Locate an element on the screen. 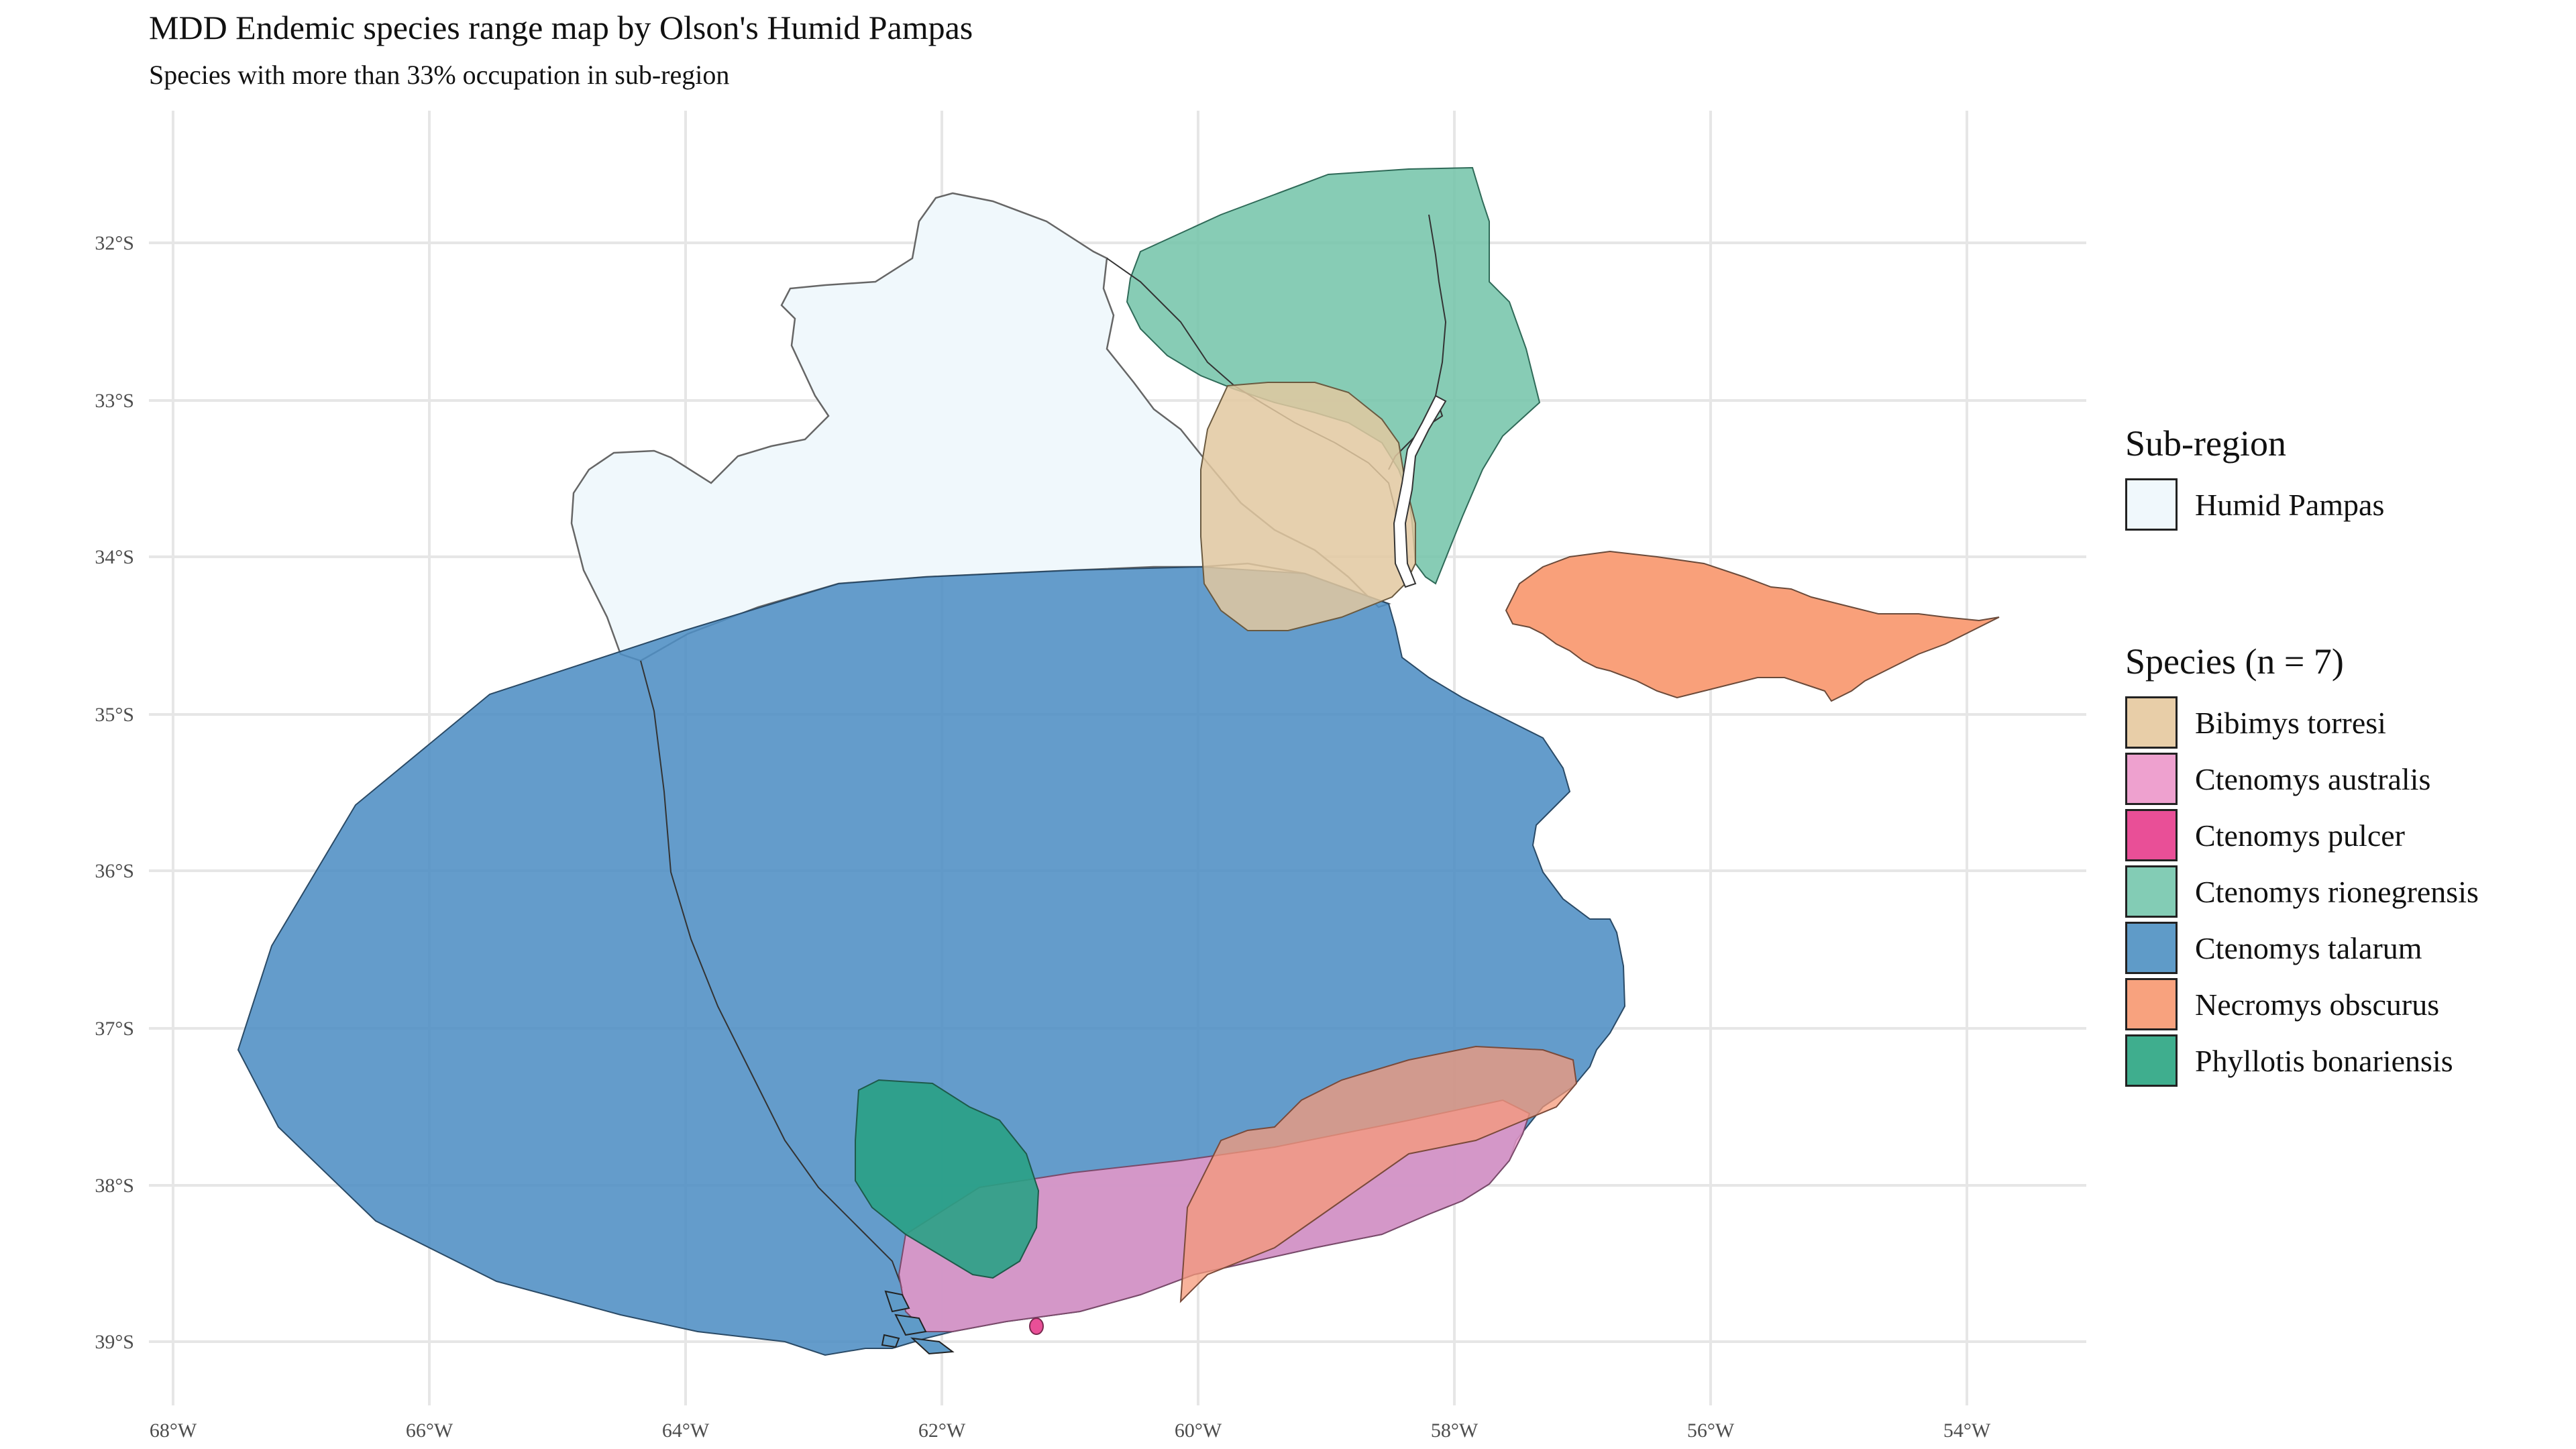 The height and width of the screenshot is (1449, 2576). legend-item-ctenomys-pulcer: Ctenomys pulcer is located at coordinates (2302, 835).